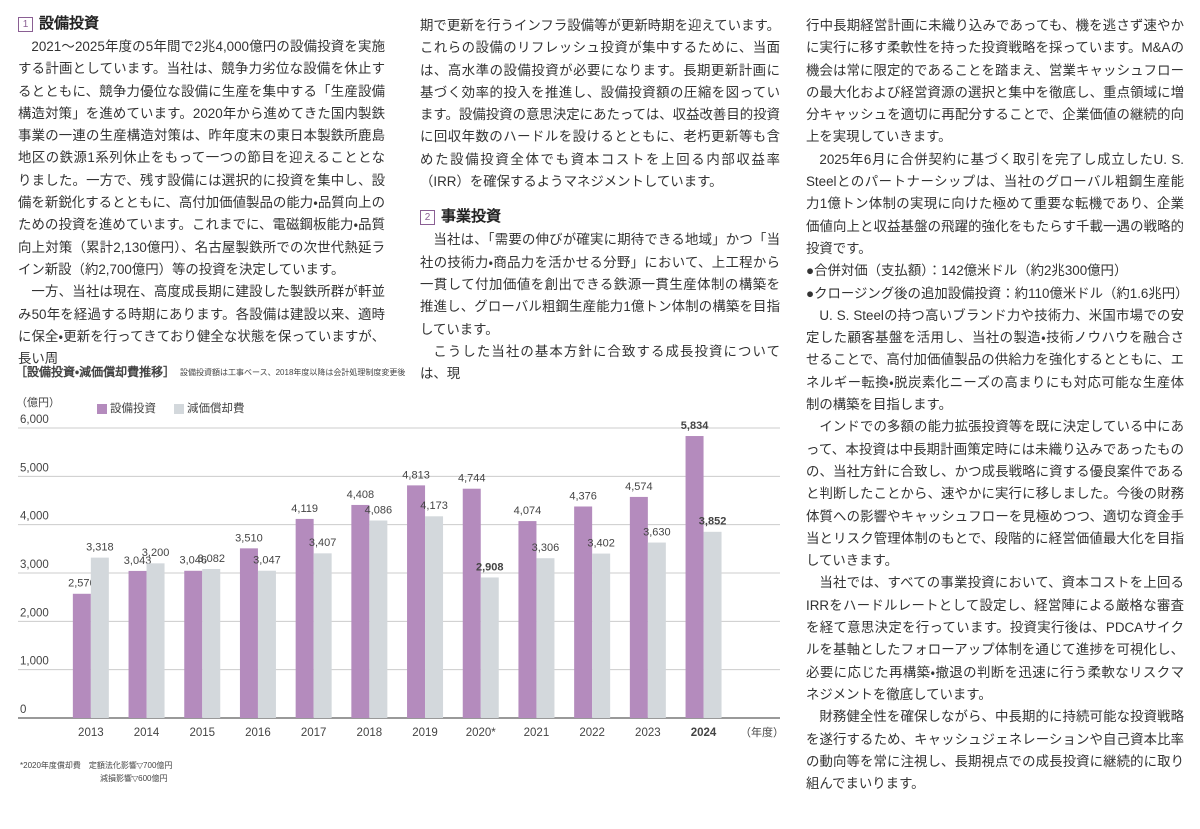 This screenshot has width=1200, height=829. Describe the element at coordinates (601, 543) in the screenshot. I see `value-label: 3,402` at that location.